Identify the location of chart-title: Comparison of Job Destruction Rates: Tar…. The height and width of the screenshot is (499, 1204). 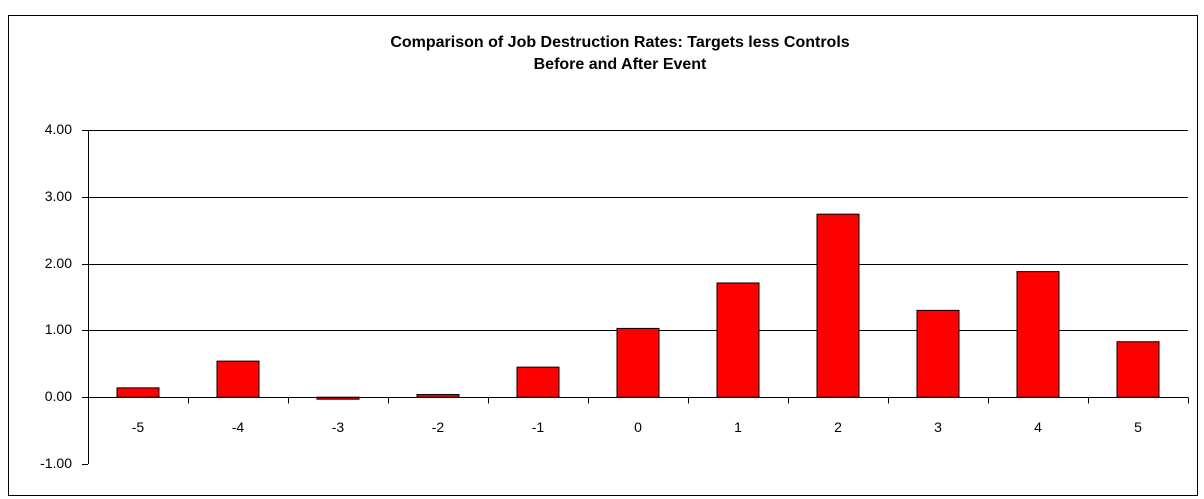
(619, 42).